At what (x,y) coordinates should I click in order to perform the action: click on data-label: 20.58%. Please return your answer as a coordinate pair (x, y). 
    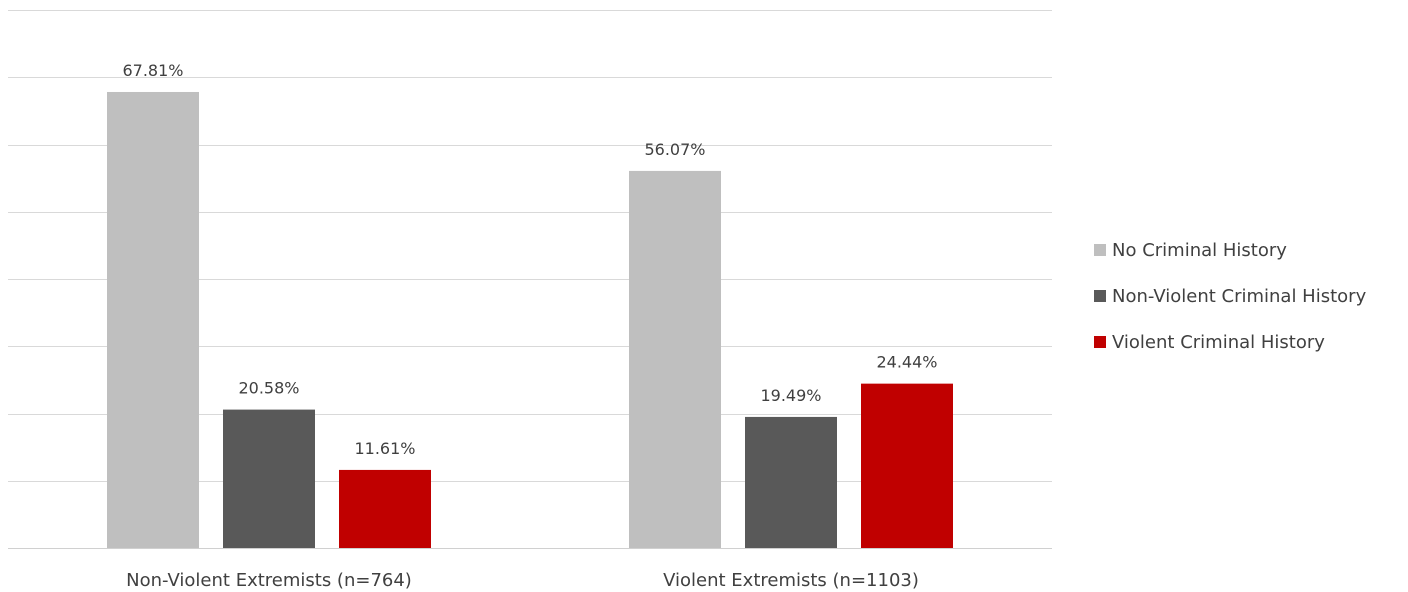
    Looking at the image, I should click on (268, 388).